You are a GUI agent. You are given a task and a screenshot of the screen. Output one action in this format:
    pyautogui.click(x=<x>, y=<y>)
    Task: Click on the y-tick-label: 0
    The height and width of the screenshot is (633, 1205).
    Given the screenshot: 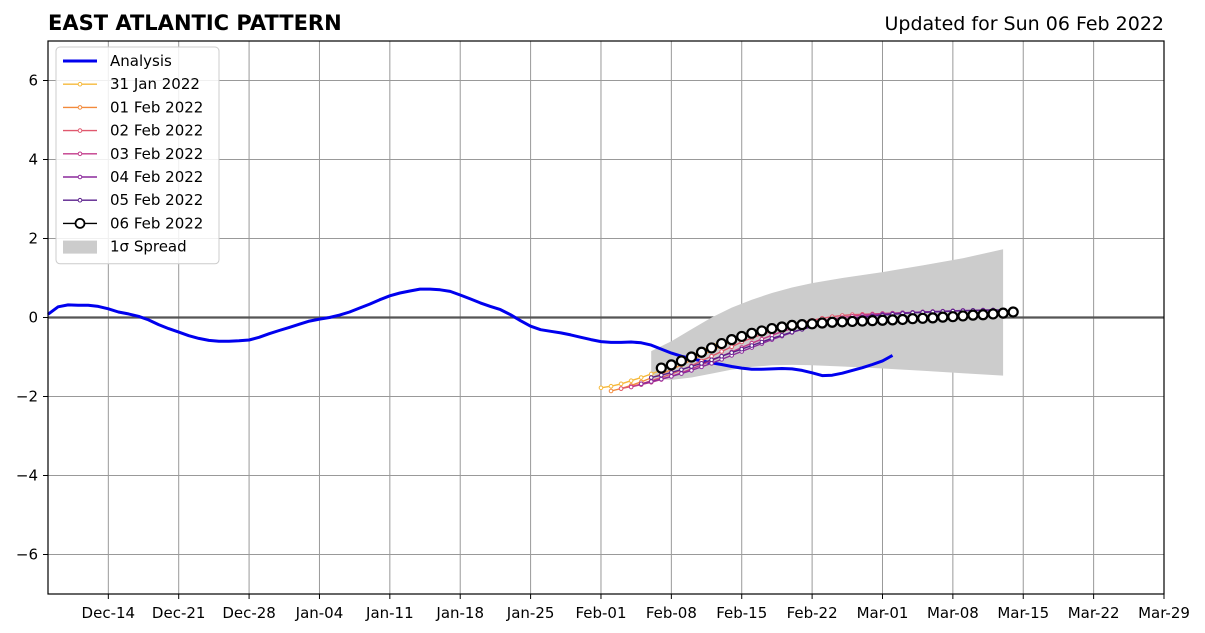 What is the action you would take?
    pyautogui.click(x=33, y=318)
    